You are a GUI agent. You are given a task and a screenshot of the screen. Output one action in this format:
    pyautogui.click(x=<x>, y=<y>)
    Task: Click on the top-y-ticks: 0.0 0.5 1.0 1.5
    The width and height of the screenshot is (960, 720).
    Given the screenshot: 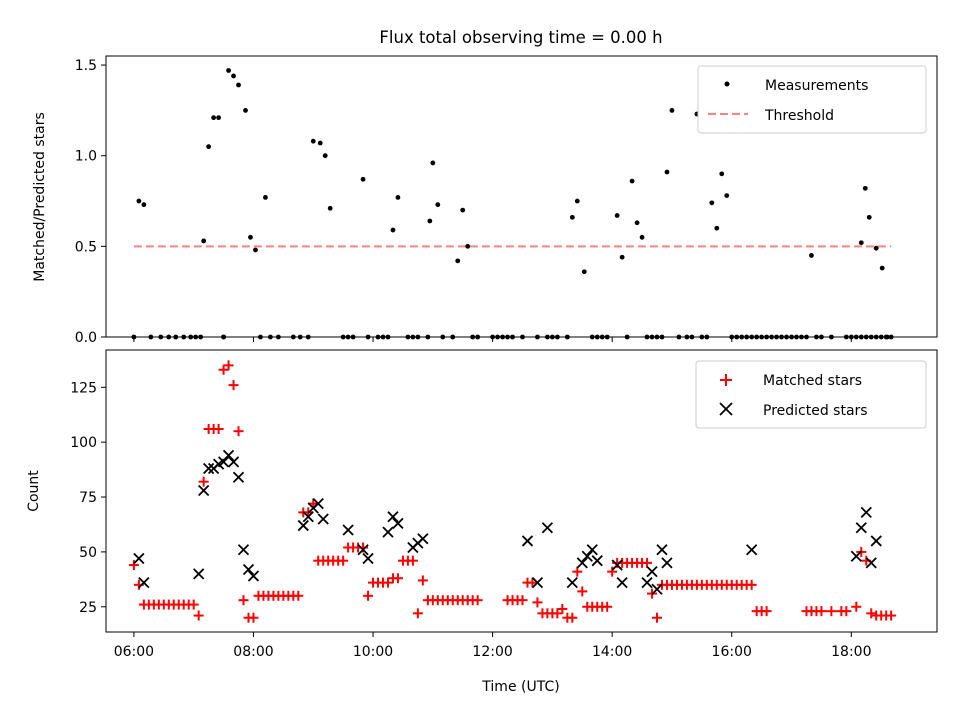 What is the action you would take?
    pyautogui.click(x=90, y=202)
    